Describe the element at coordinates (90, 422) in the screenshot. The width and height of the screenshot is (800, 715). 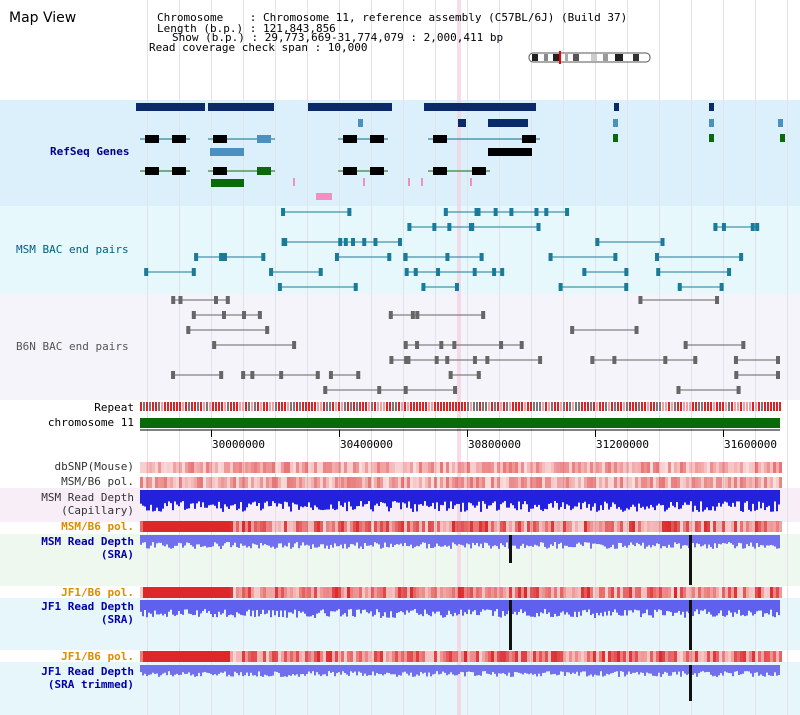
I see `track-label-chromosome: chromosome 11` at that location.